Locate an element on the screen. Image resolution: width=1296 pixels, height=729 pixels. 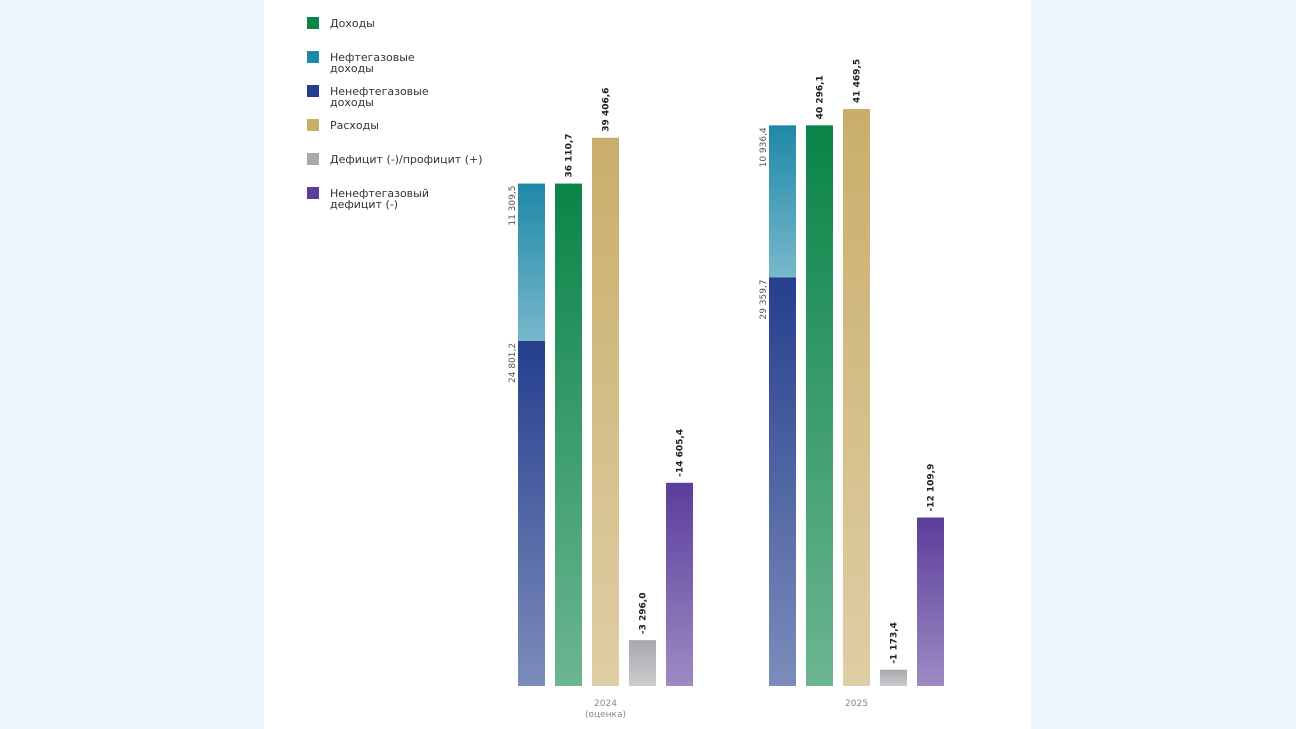
segment-label: 11 309,5 is located at coordinates (513, 206).